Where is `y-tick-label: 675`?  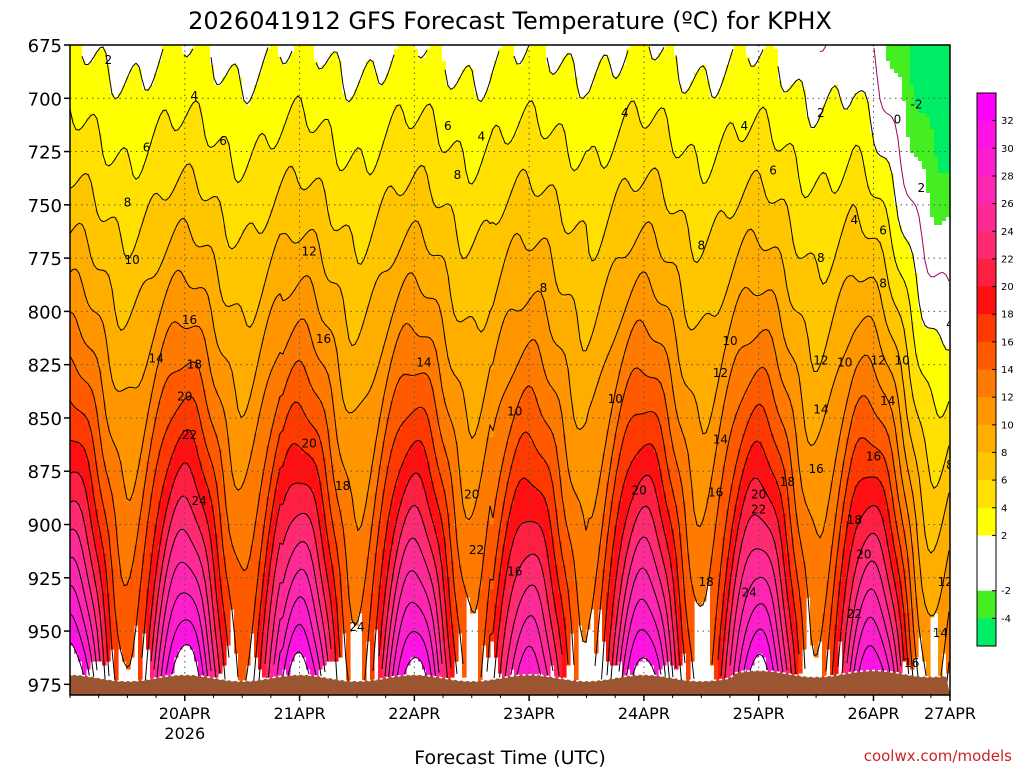 y-tick-label: 675 is located at coordinates (45, 46).